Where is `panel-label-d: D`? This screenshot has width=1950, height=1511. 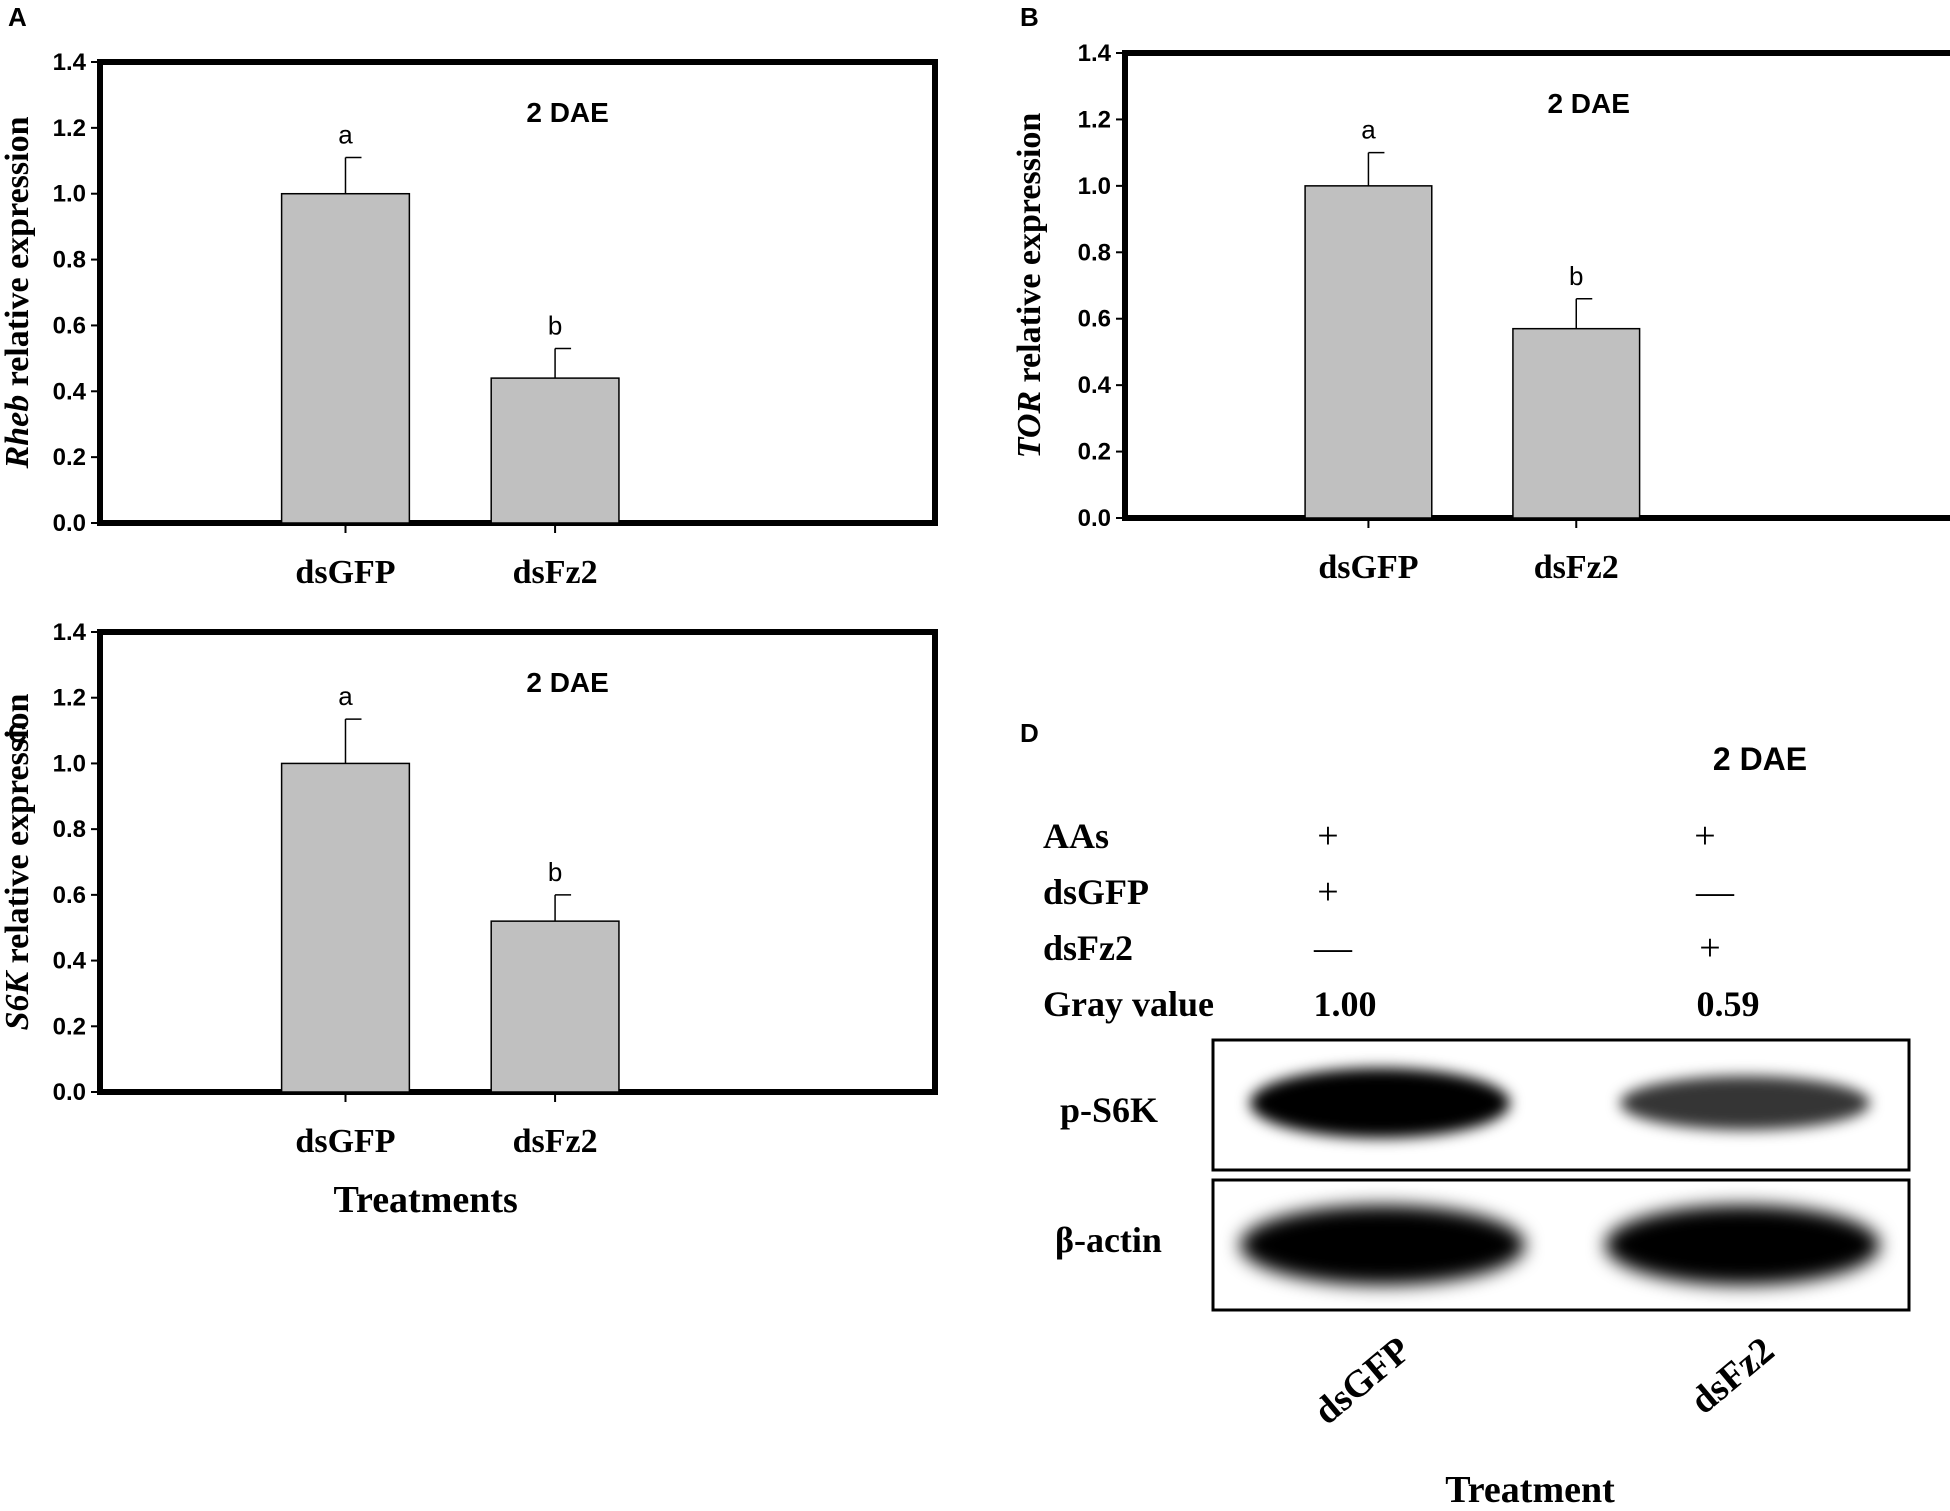
panel-label-d: D is located at coordinates (1029, 733).